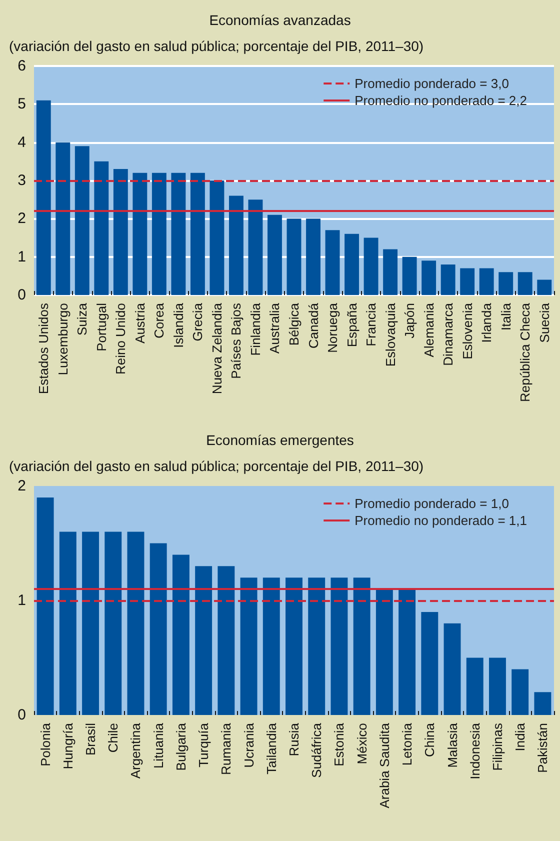  I want to click on x-tick-label: Italia, so click(506, 316).